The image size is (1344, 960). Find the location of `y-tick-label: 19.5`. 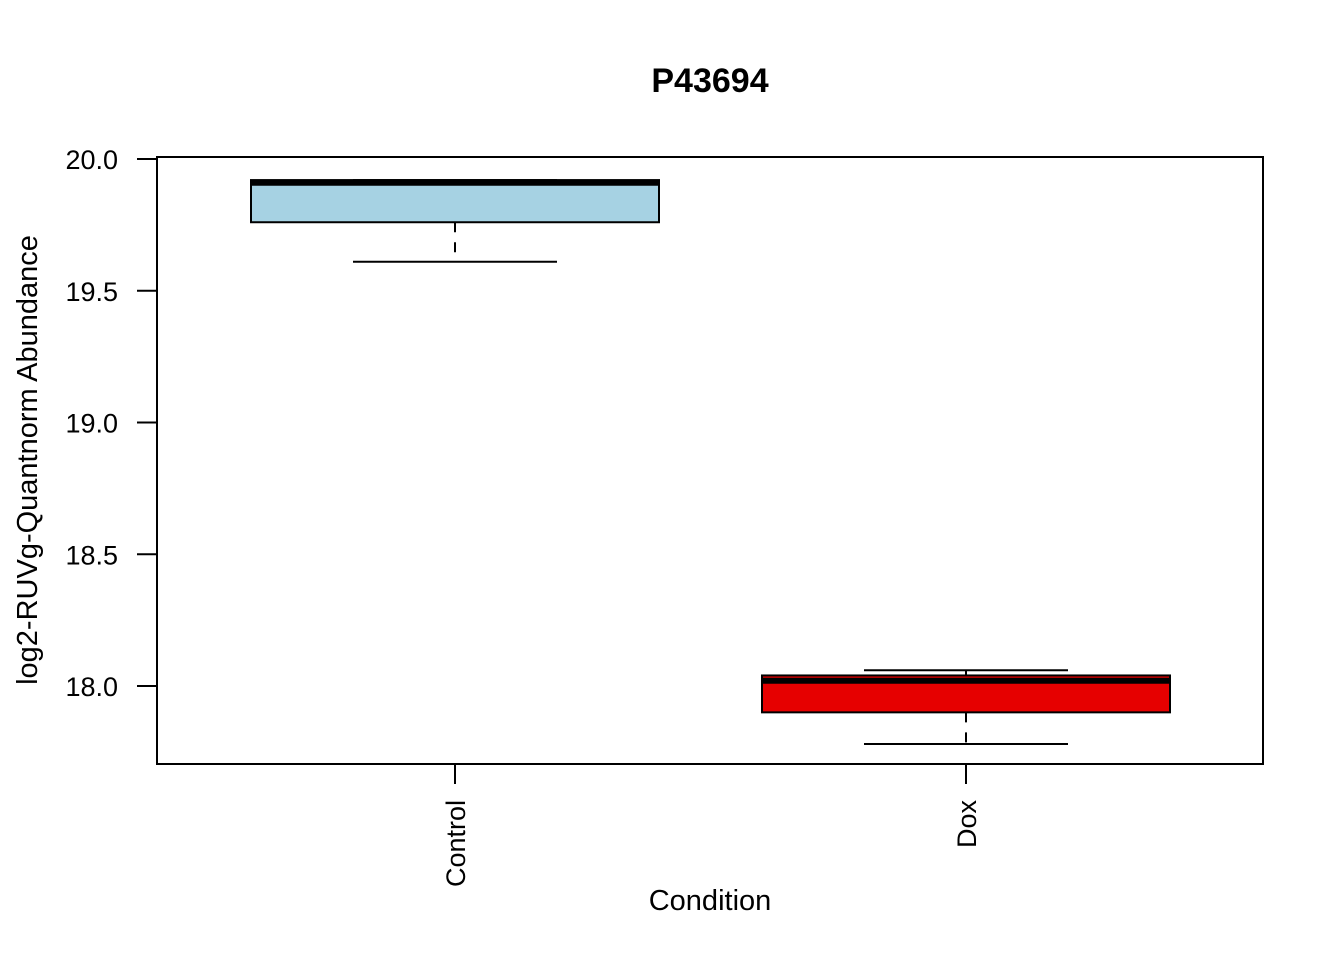

y-tick-label: 19.5 is located at coordinates (91, 292).